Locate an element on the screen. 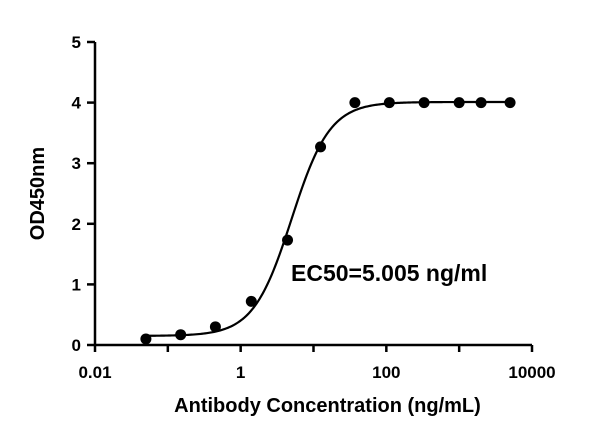 The height and width of the screenshot is (438, 606). y-ticks: 0 1 2 3 4 5 is located at coordinates (83, 194).